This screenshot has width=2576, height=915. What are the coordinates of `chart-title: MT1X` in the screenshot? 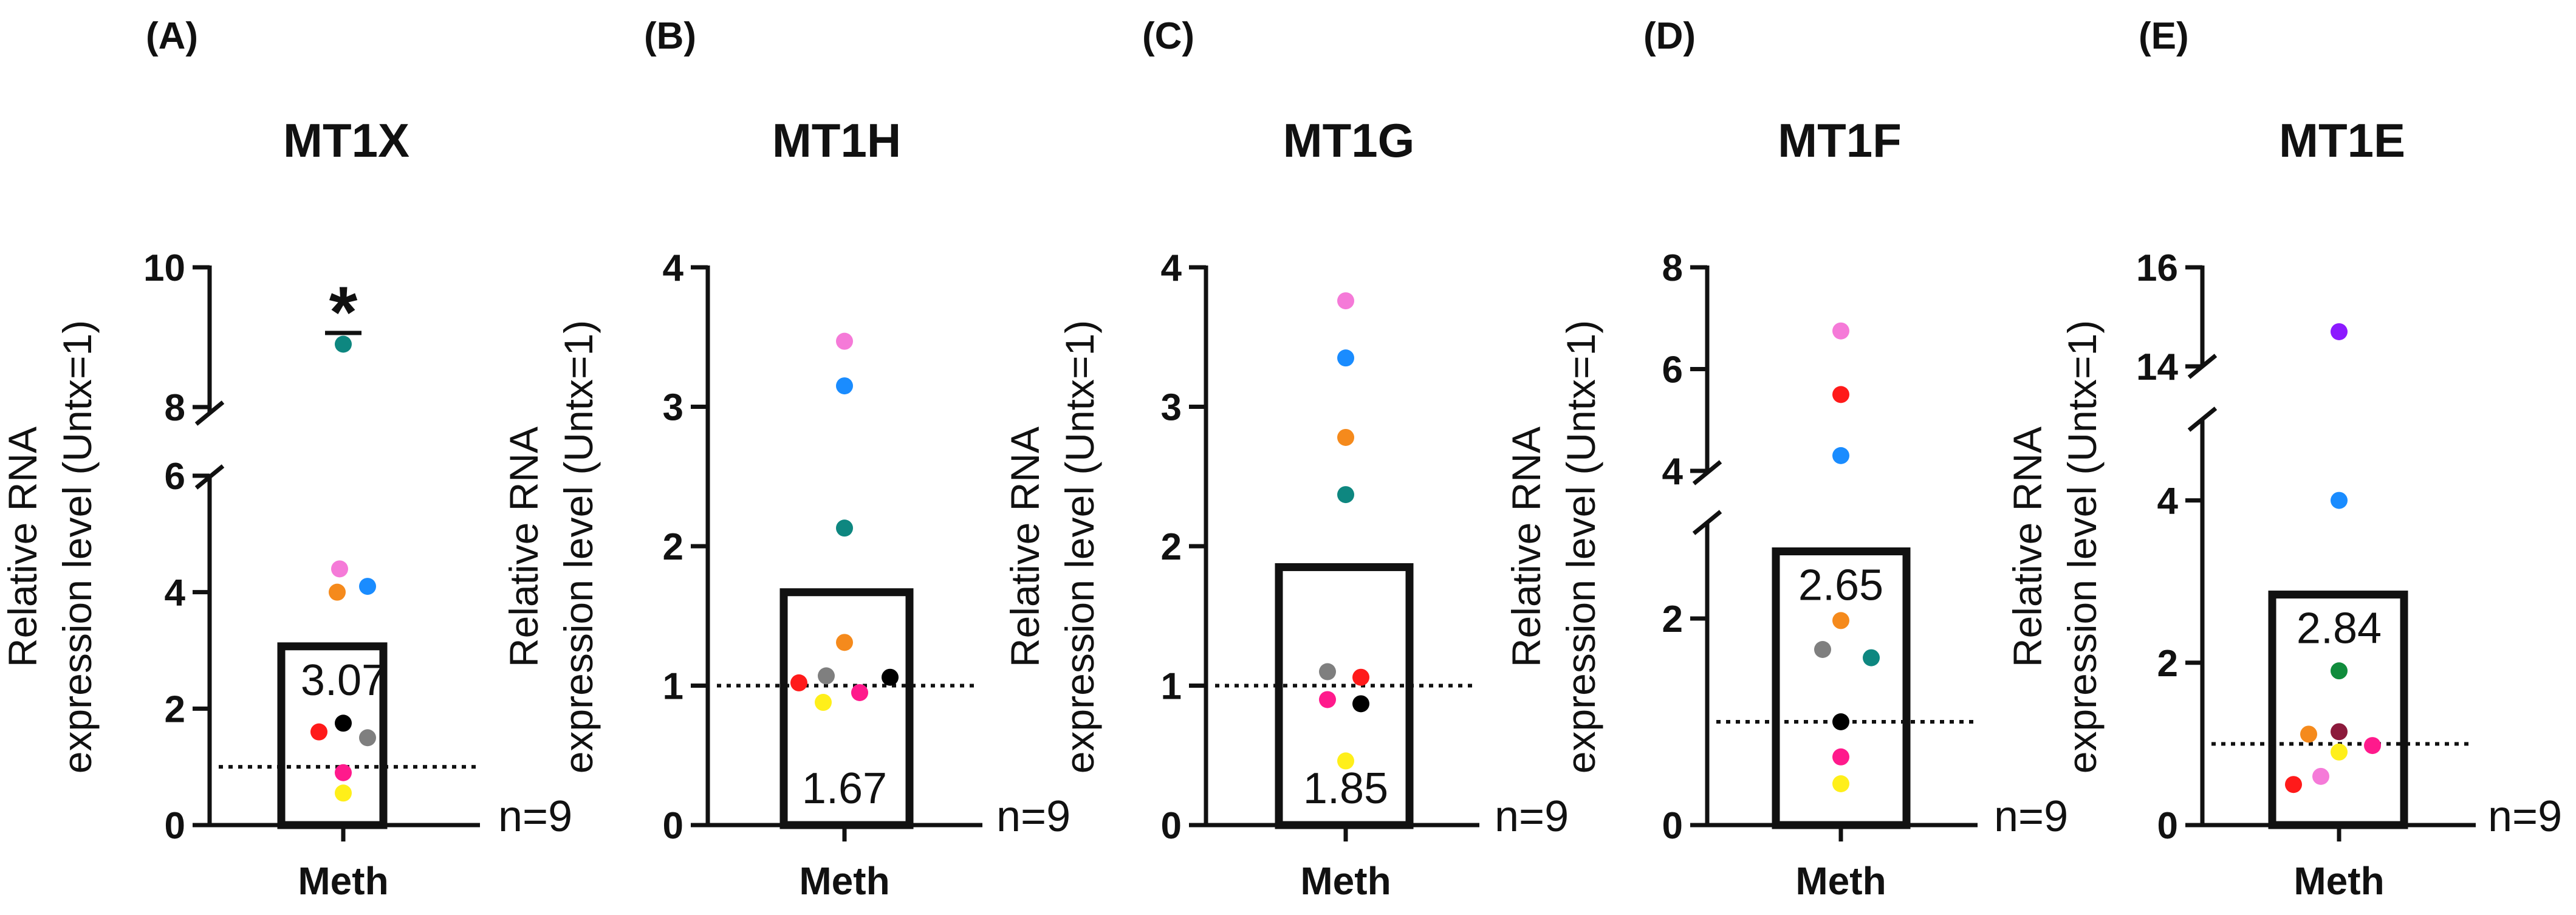 It's located at (346, 140).